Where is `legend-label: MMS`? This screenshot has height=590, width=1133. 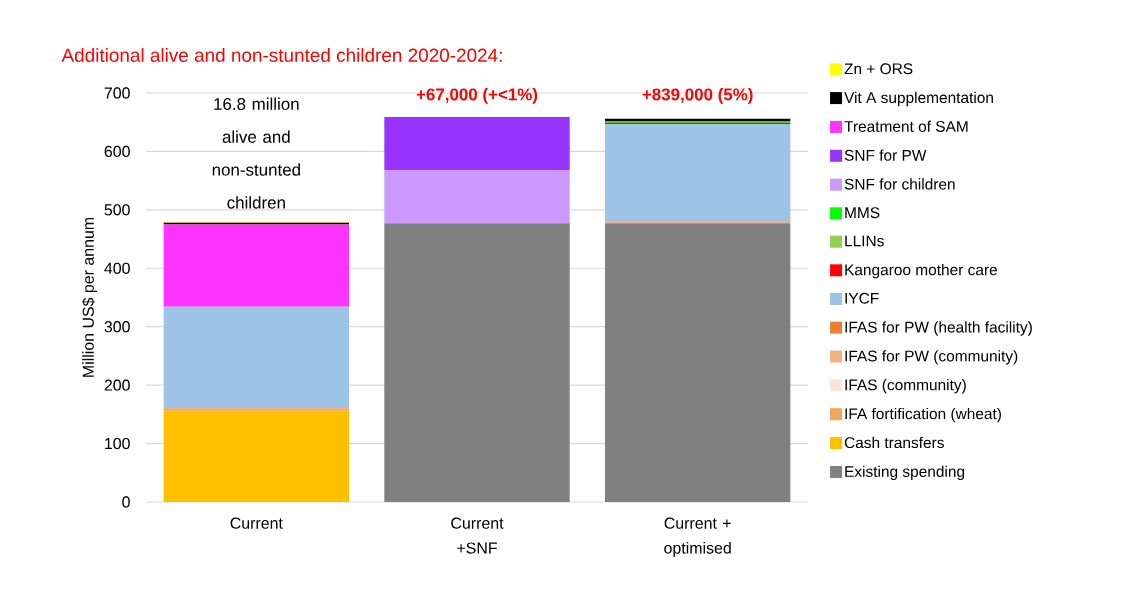 legend-label: MMS is located at coordinates (862, 213).